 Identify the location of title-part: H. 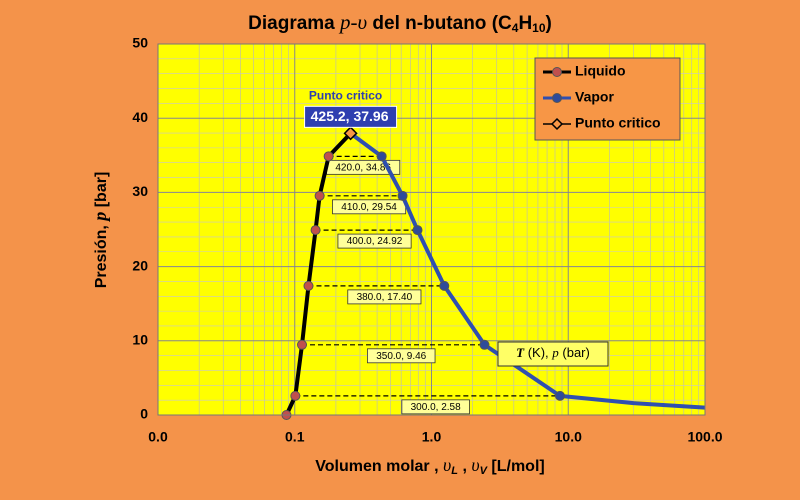
(525, 23).